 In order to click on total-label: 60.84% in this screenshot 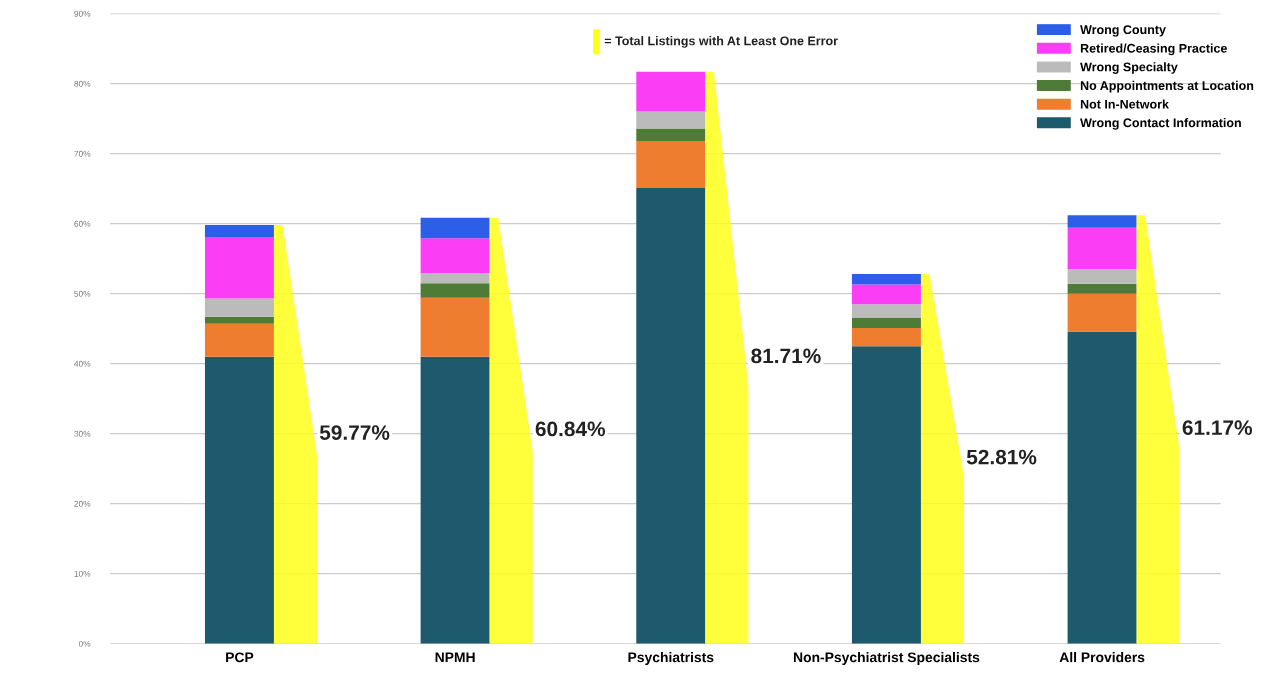, I will do `click(570, 429)`.